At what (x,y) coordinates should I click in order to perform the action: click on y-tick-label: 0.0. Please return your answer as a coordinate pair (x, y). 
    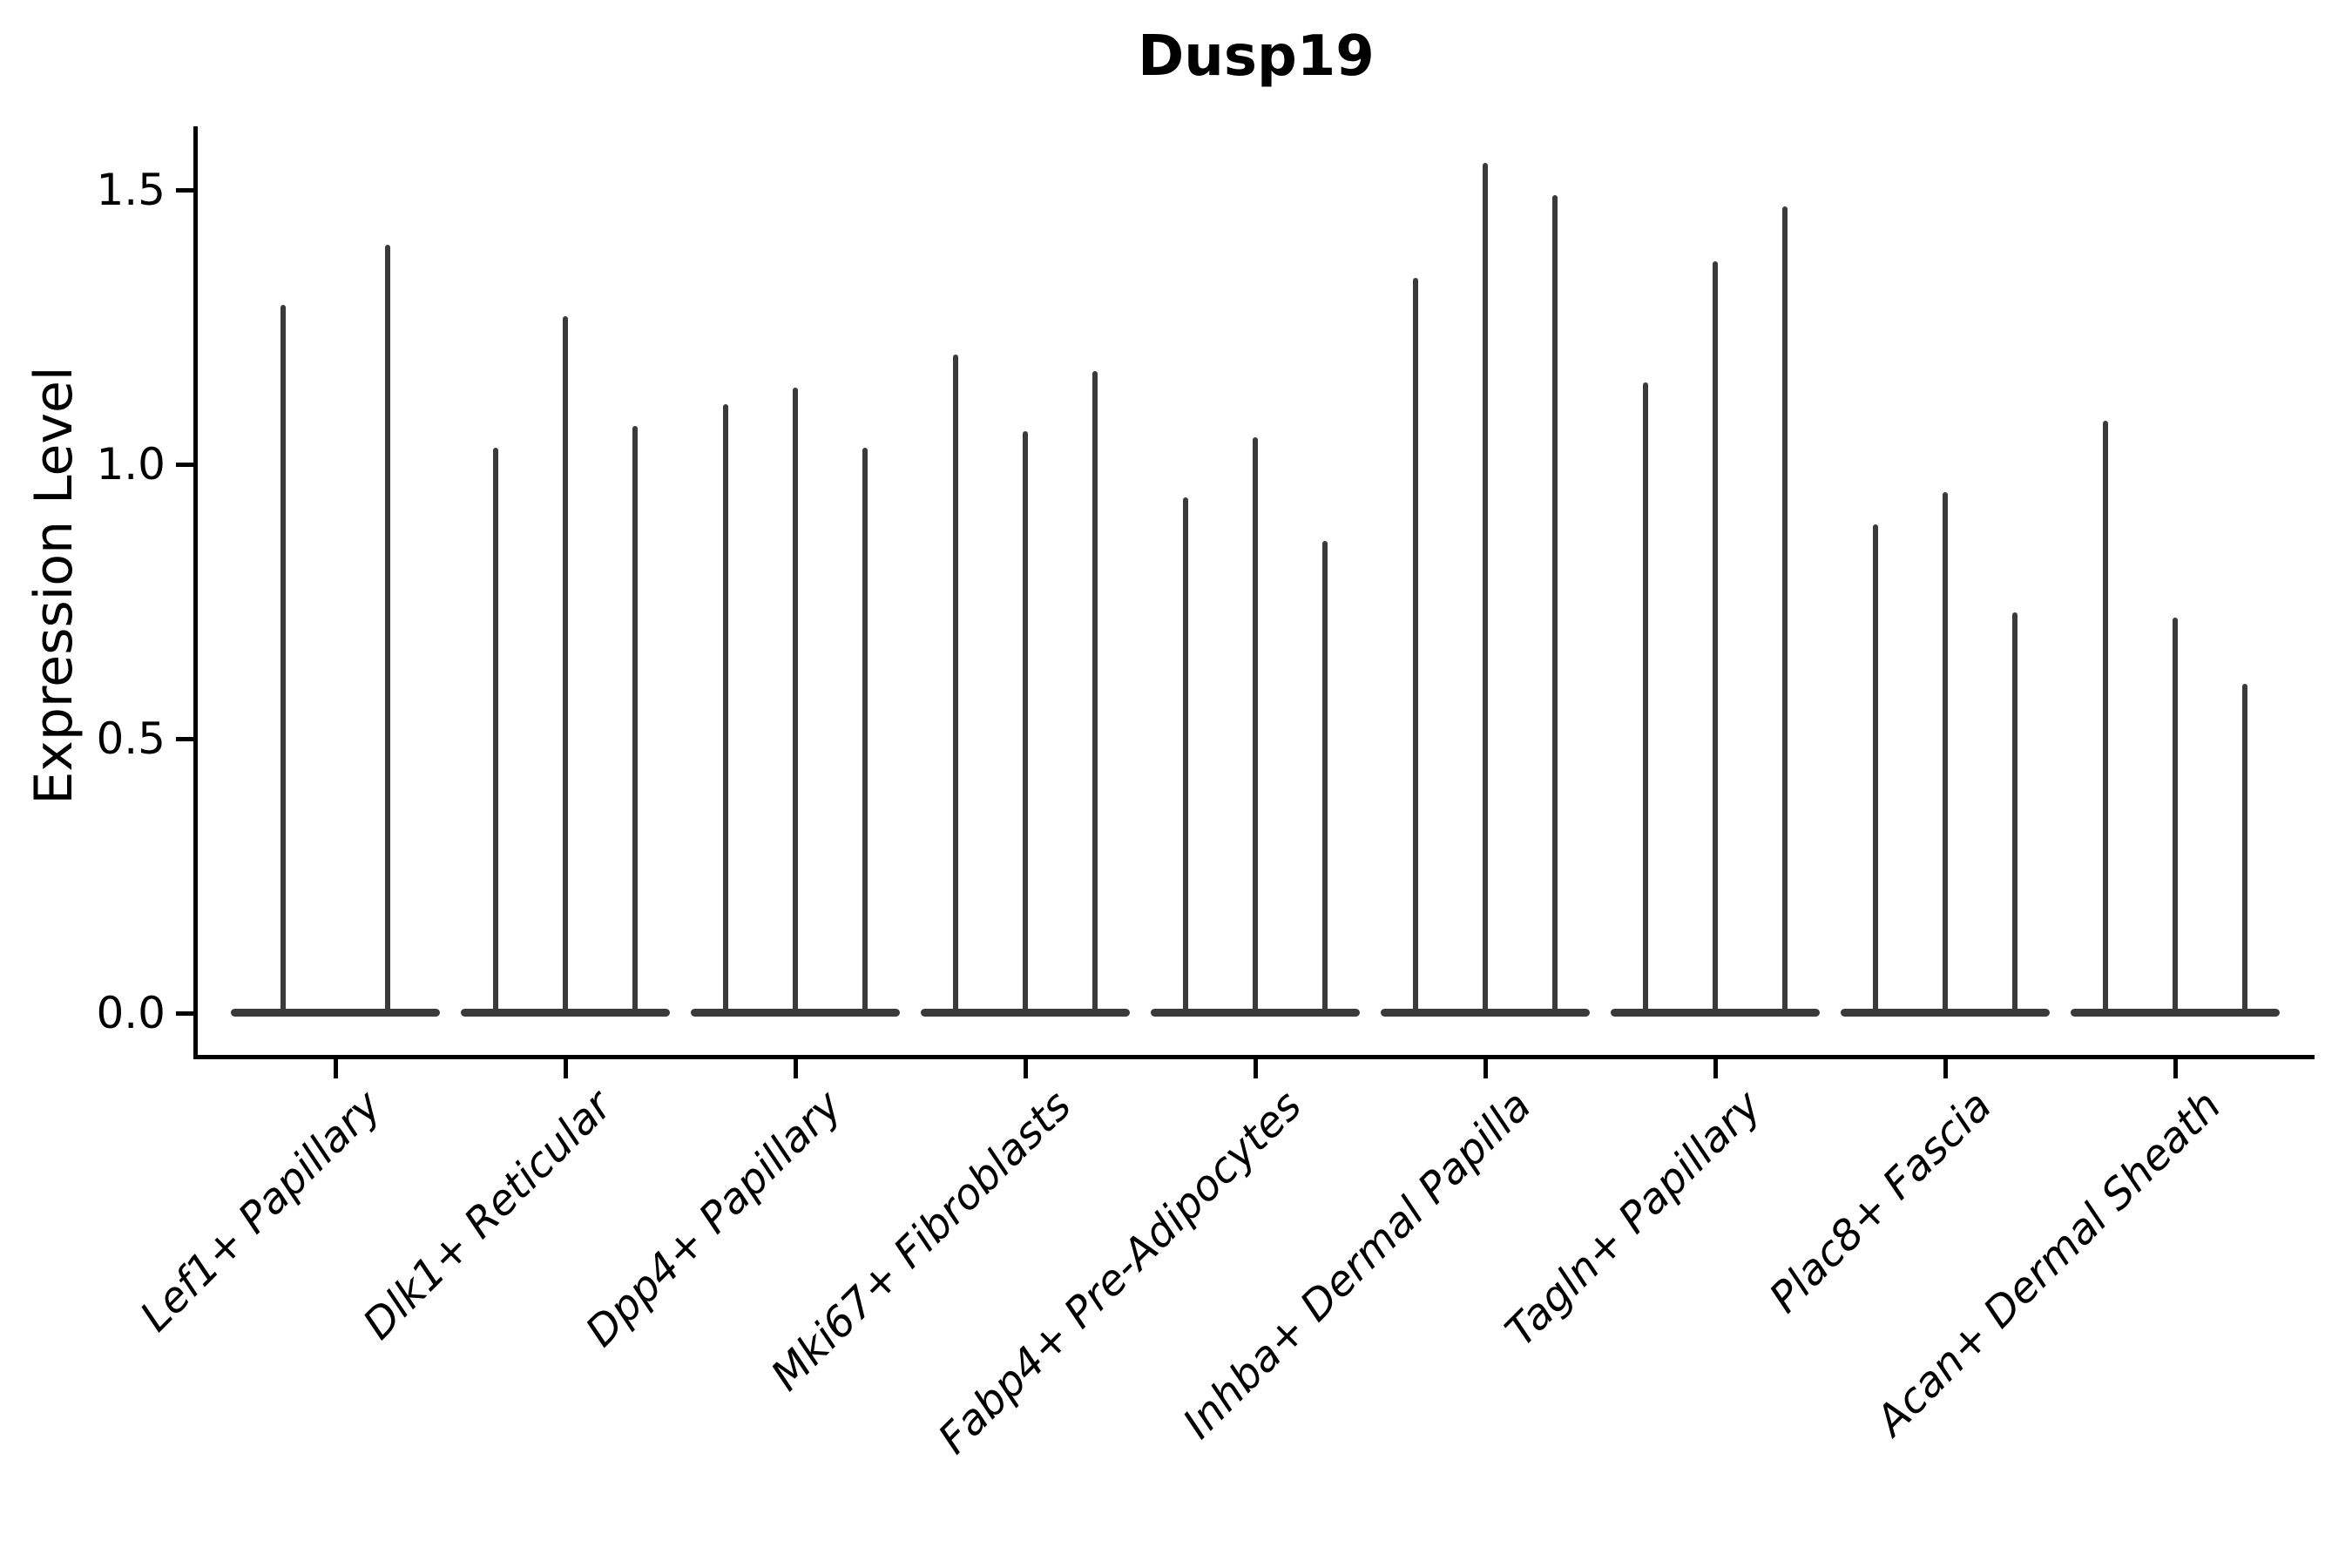
    Looking at the image, I should click on (131, 1013).